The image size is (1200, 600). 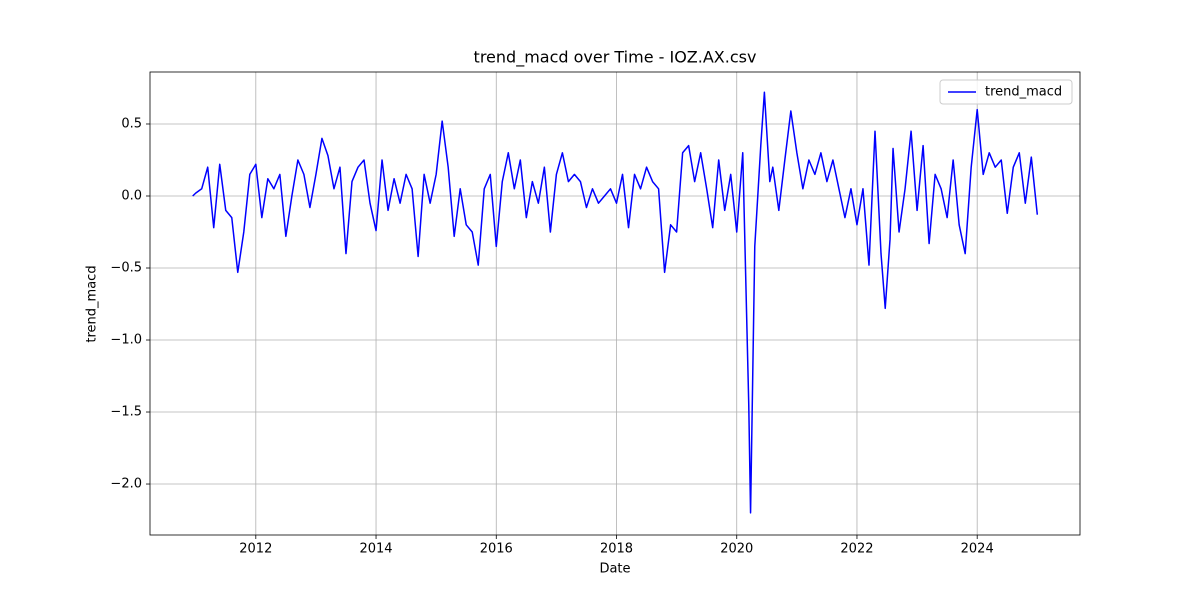 I want to click on x-tick-label: 2018, so click(x=616, y=549).